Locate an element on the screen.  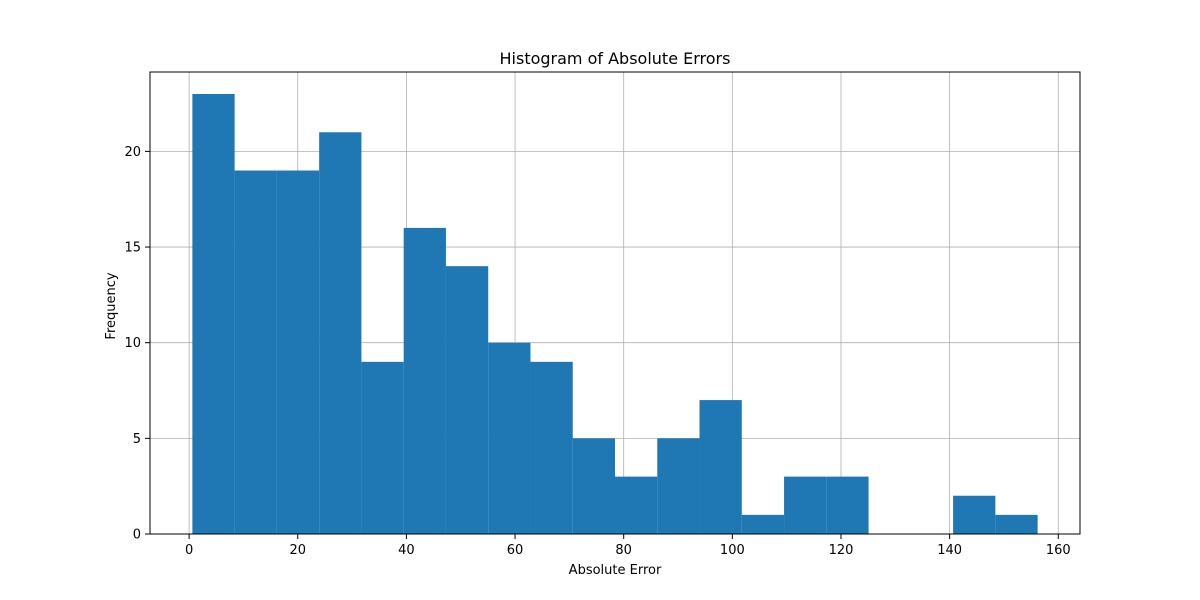
x-tick-label: 0 is located at coordinates (189, 550).